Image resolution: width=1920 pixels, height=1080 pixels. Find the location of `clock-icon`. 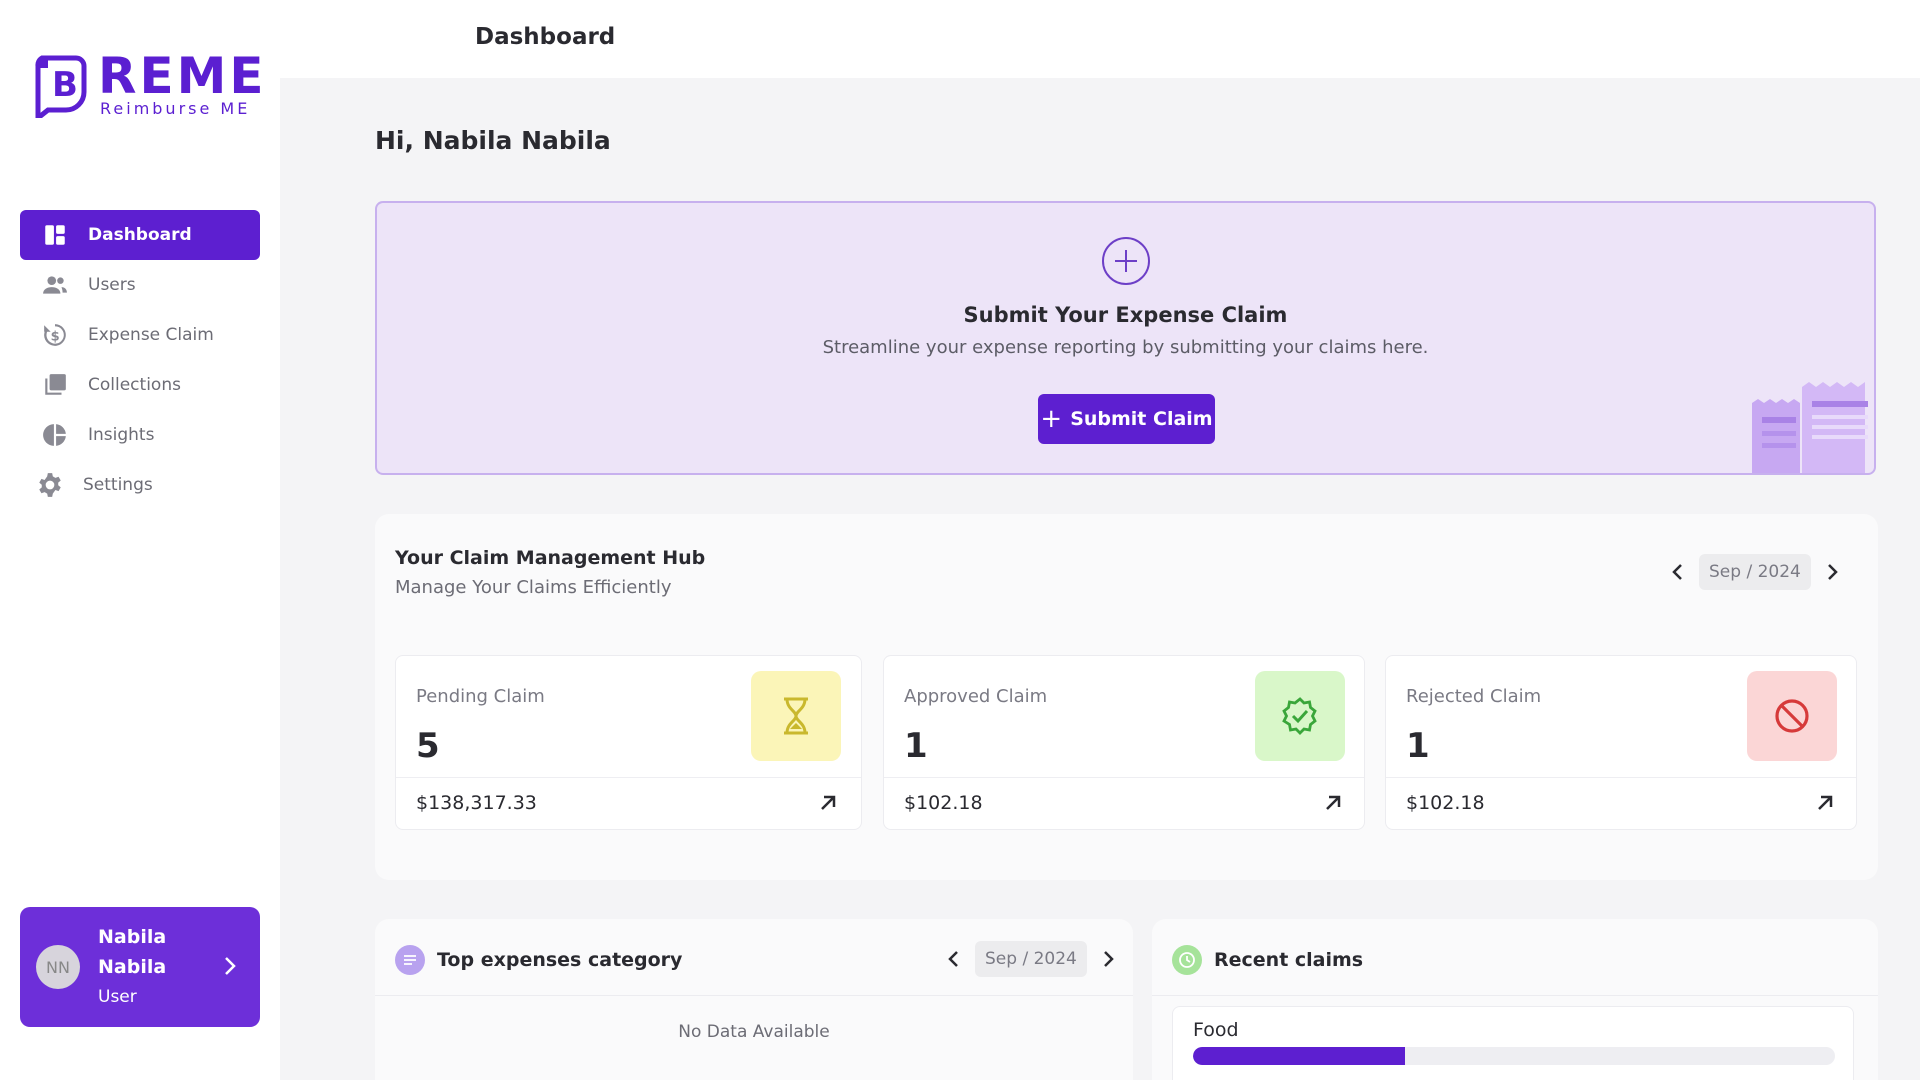

clock-icon is located at coordinates (1187, 960).